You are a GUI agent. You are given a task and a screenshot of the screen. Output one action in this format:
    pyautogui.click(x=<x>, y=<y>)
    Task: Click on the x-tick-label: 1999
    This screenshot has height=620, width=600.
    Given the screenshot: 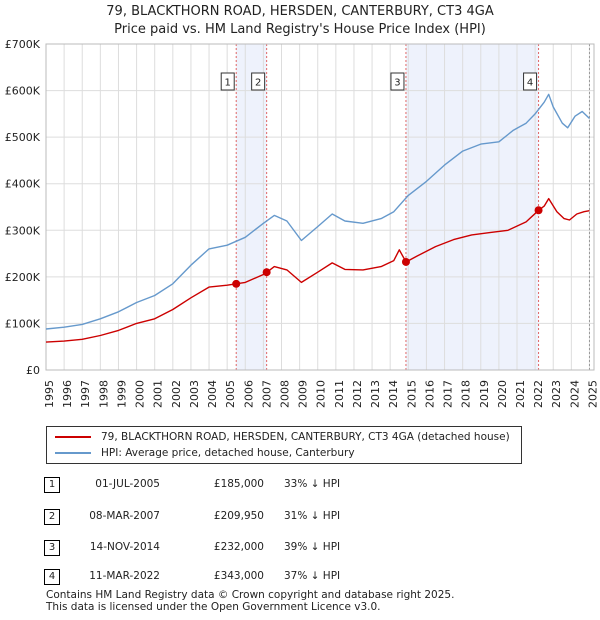 What is the action you would take?
    pyautogui.click(x=121, y=394)
    